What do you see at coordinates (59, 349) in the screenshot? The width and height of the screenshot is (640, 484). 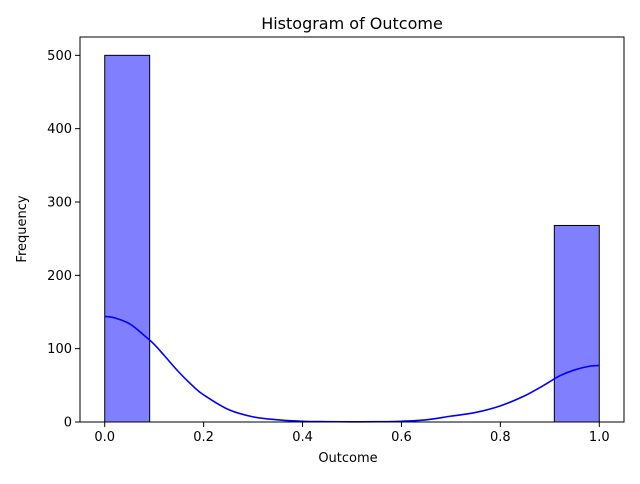 I see `y-tick-label: 100` at bounding box center [59, 349].